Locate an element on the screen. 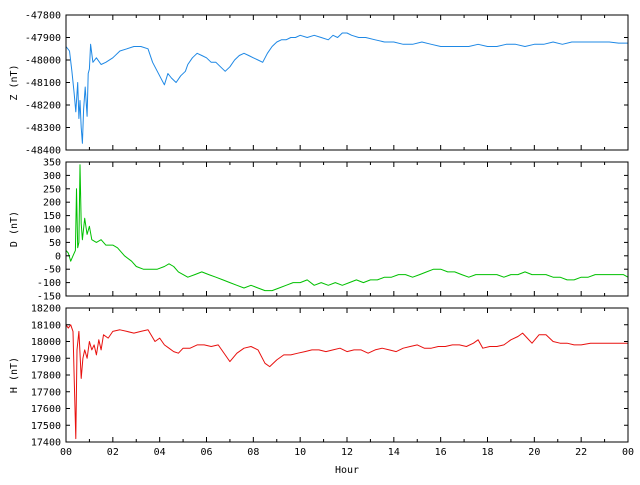 This screenshot has width=640, height=485. x-tick-label: 16 is located at coordinates (441, 452).